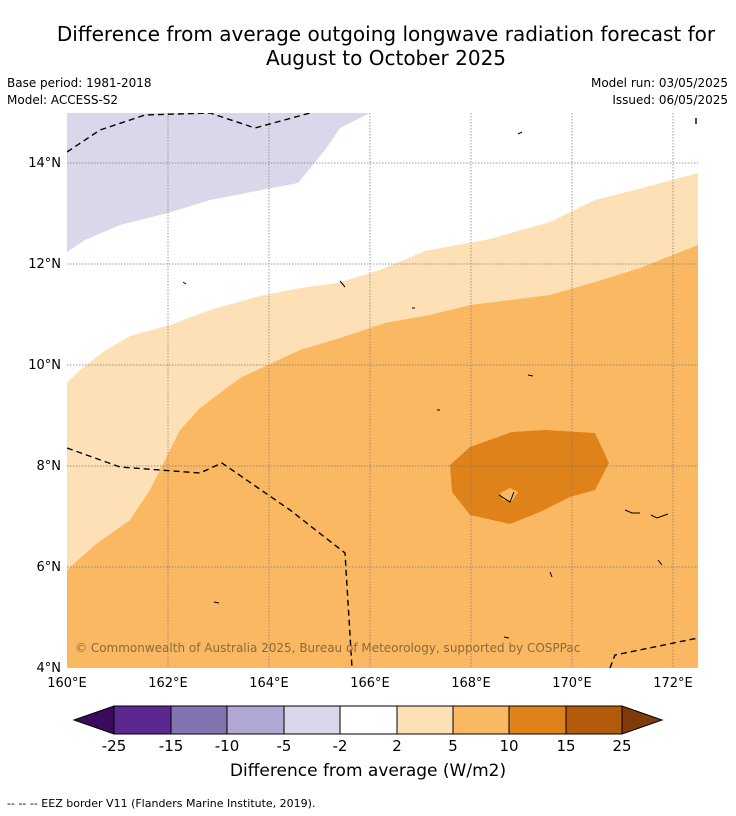 Image resolution: width=736 pixels, height=816 pixels. Describe the element at coordinates (218, 182) in the screenshot. I see `contour-negative-light` at that location.